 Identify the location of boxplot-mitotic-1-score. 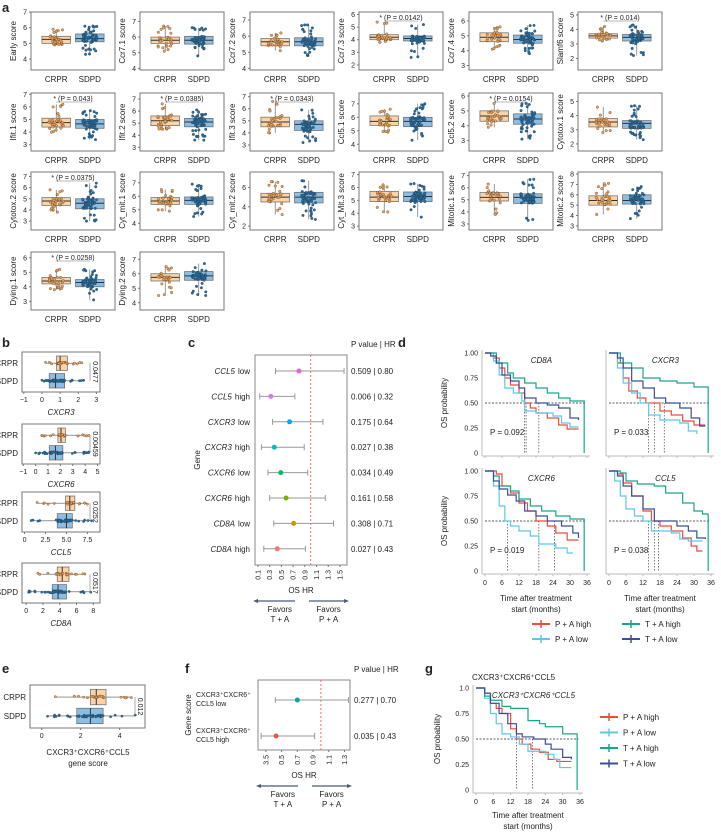
(510, 201).